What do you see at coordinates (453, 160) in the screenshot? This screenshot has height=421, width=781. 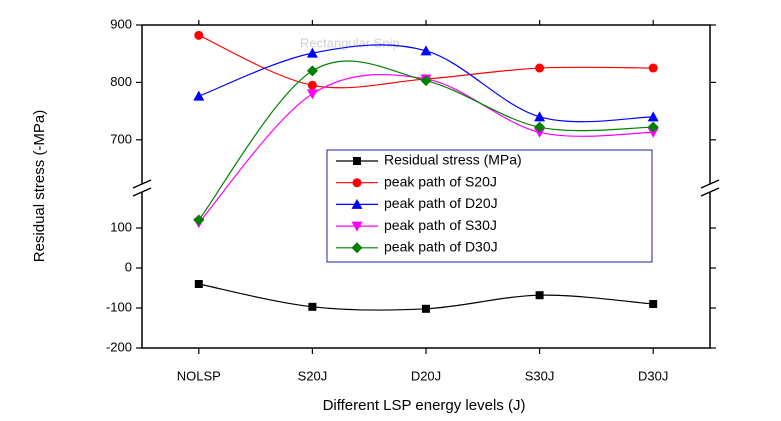 I see `legend-label: Residual stress (MPa)` at bounding box center [453, 160].